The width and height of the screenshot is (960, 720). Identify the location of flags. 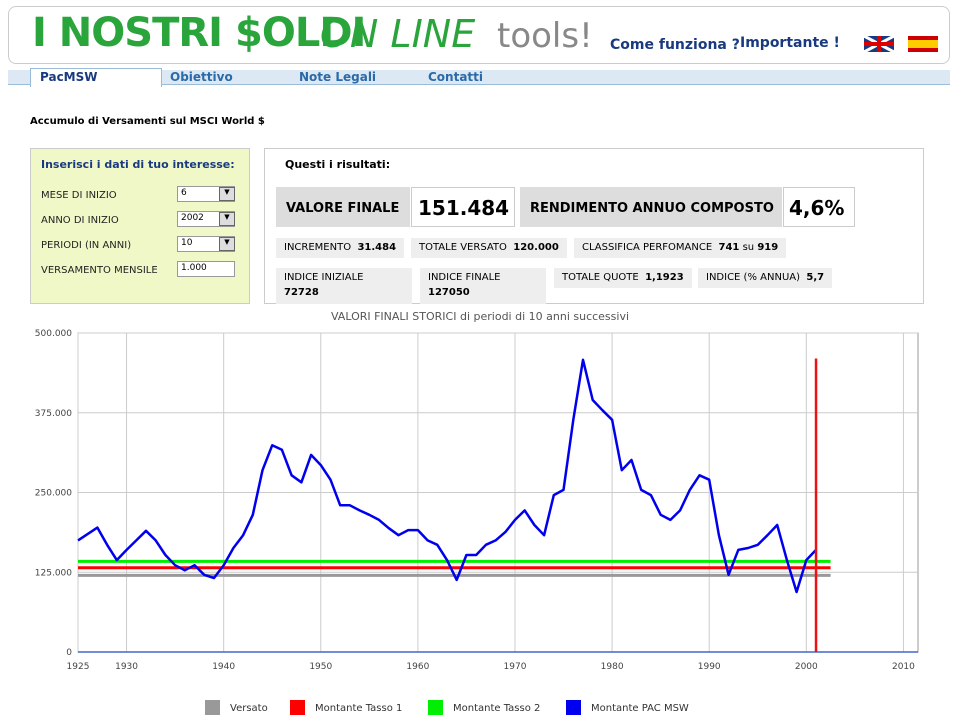
(902, 44).